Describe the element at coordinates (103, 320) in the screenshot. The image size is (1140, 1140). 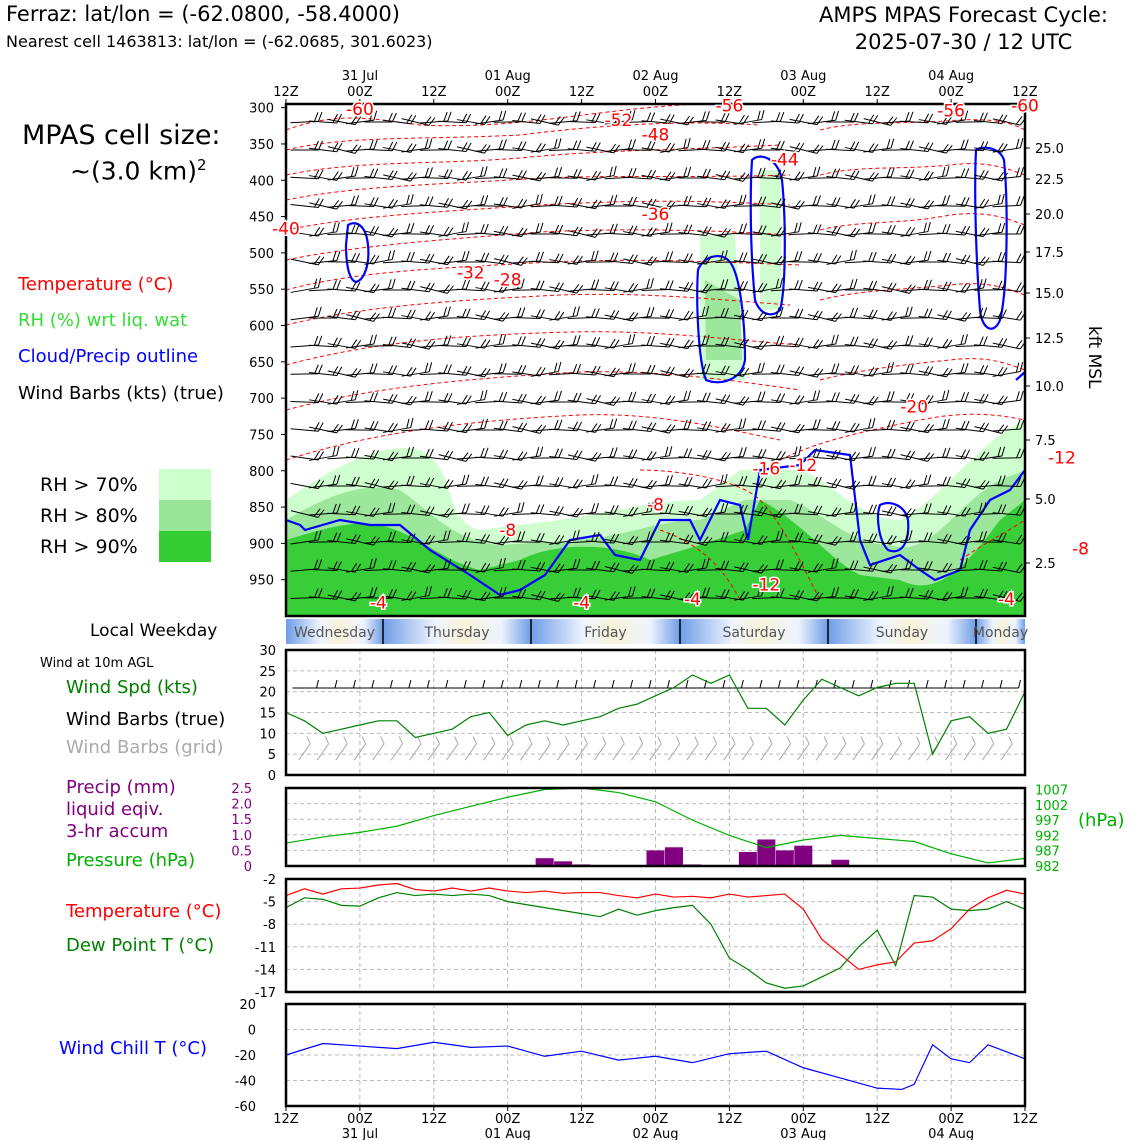
I see `legend-rh: RH (%) wrt liq. wat` at that location.